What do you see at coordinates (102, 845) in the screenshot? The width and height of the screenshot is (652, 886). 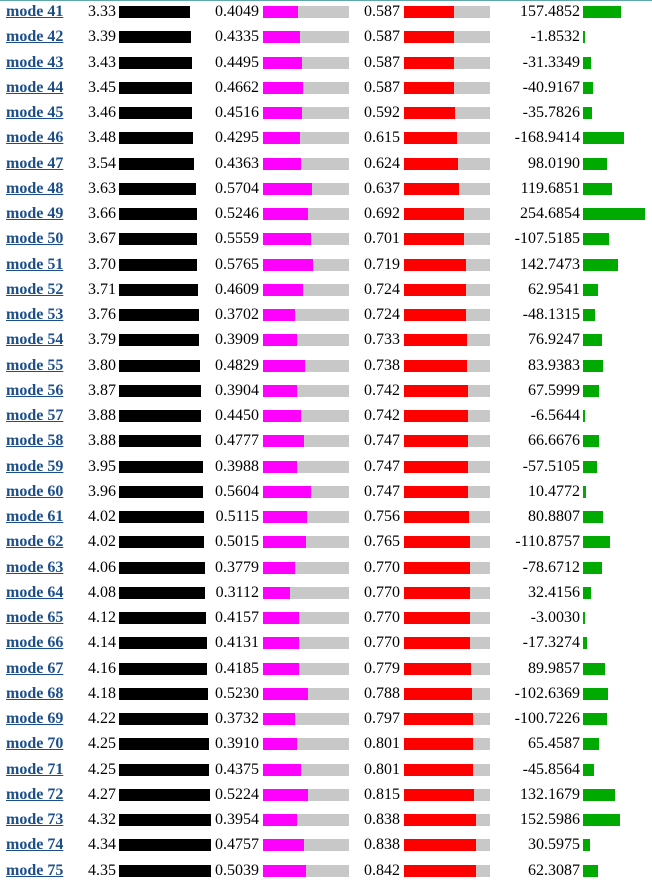 I see `frequency-value: 4.34` at bounding box center [102, 845].